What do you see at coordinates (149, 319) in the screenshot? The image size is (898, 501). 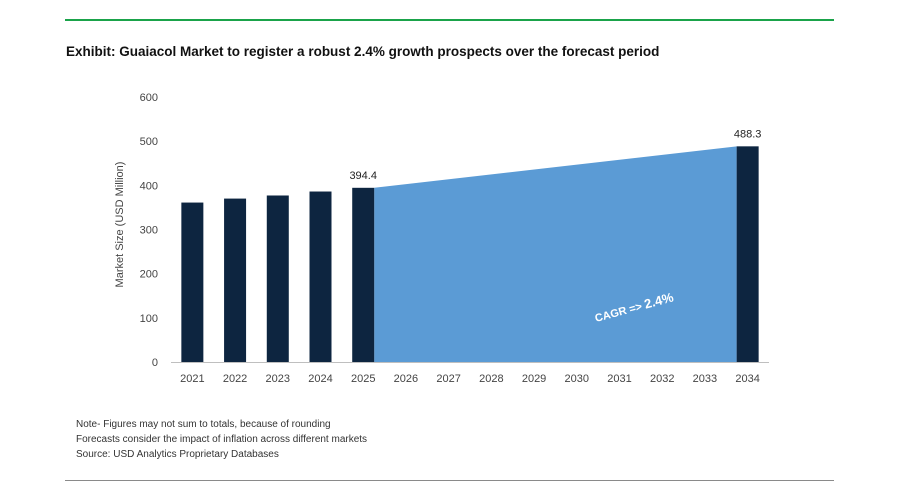 I see `y-tick-label: 100` at bounding box center [149, 319].